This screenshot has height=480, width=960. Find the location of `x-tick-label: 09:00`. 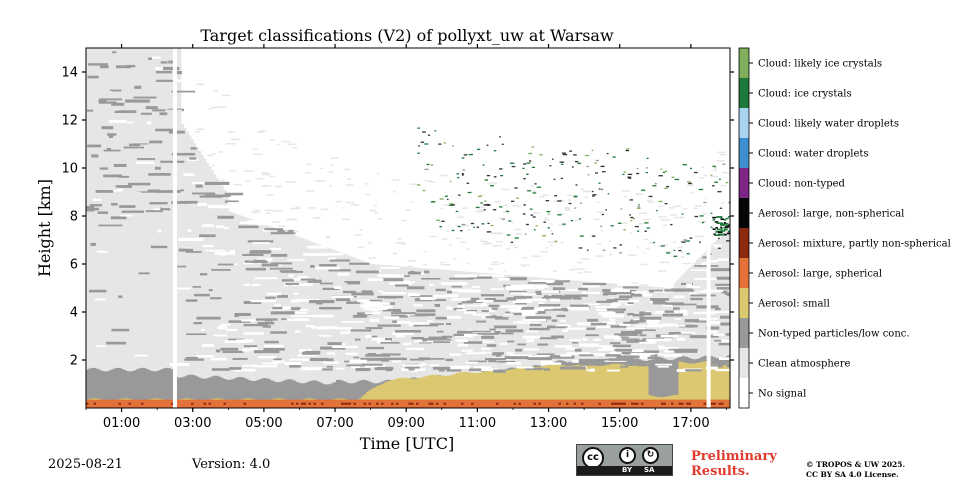

x-tick-label: 09:00 is located at coordinates (405, 423).